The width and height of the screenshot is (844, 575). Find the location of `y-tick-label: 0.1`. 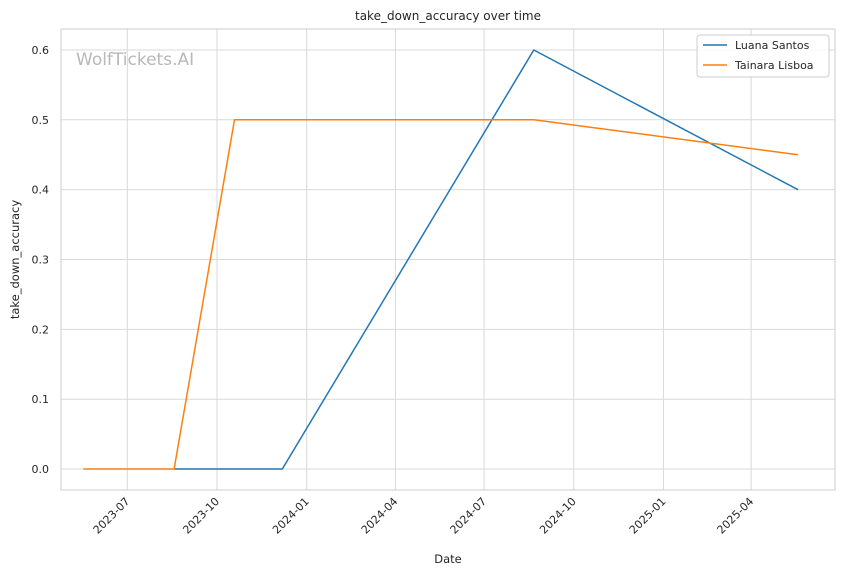

y-tick-label: 0.1 is located at coordinates (41, 399).